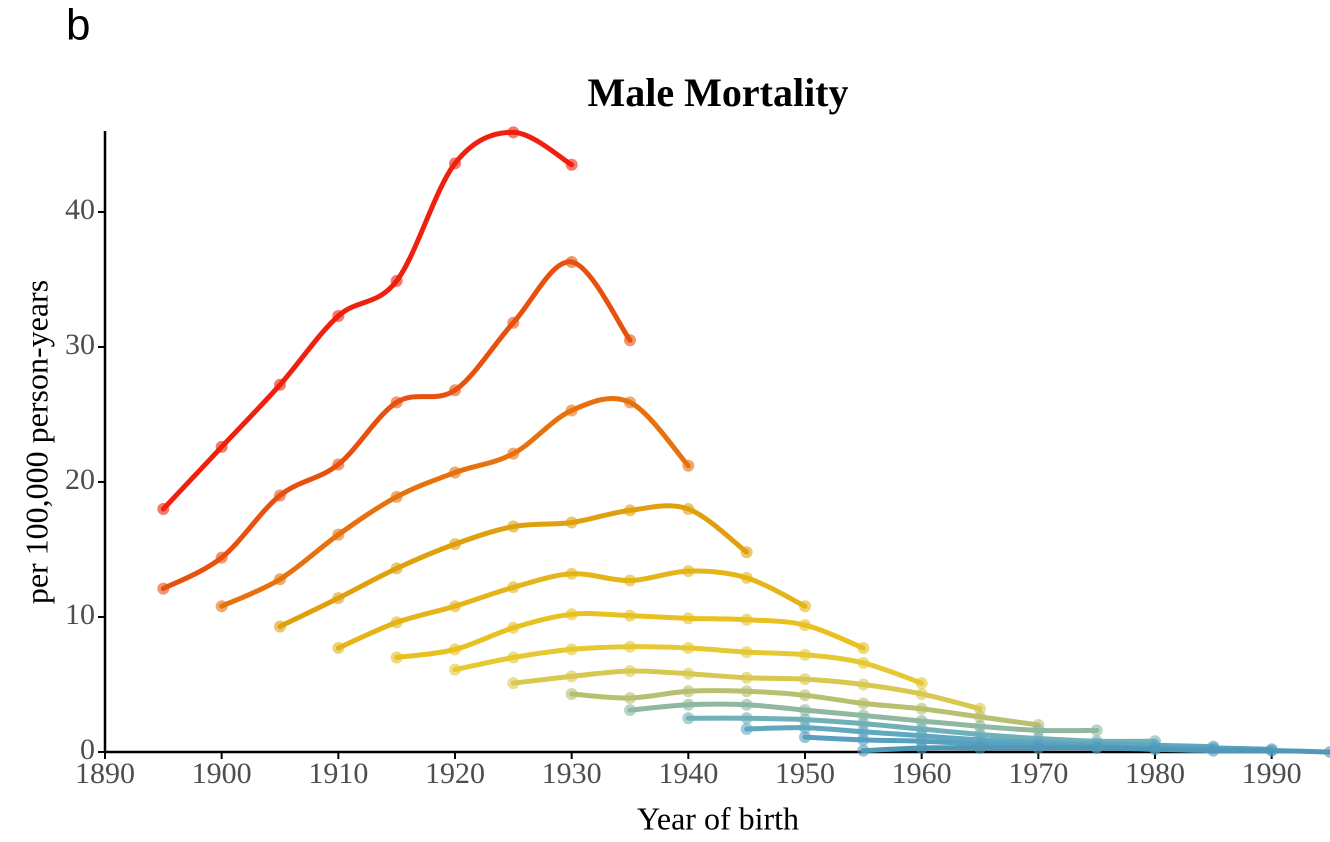 This screenshot has height=842, width=1330. What do you see at coordinates (80, 614) in the screenshot?
I see `y-tick-label: 10` at bounding box center [80, 614].